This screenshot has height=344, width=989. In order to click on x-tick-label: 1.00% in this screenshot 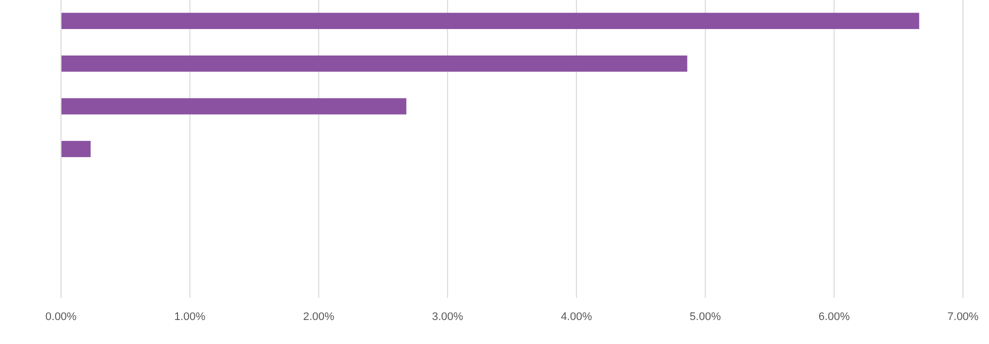, I will do `click(190, 317)`.